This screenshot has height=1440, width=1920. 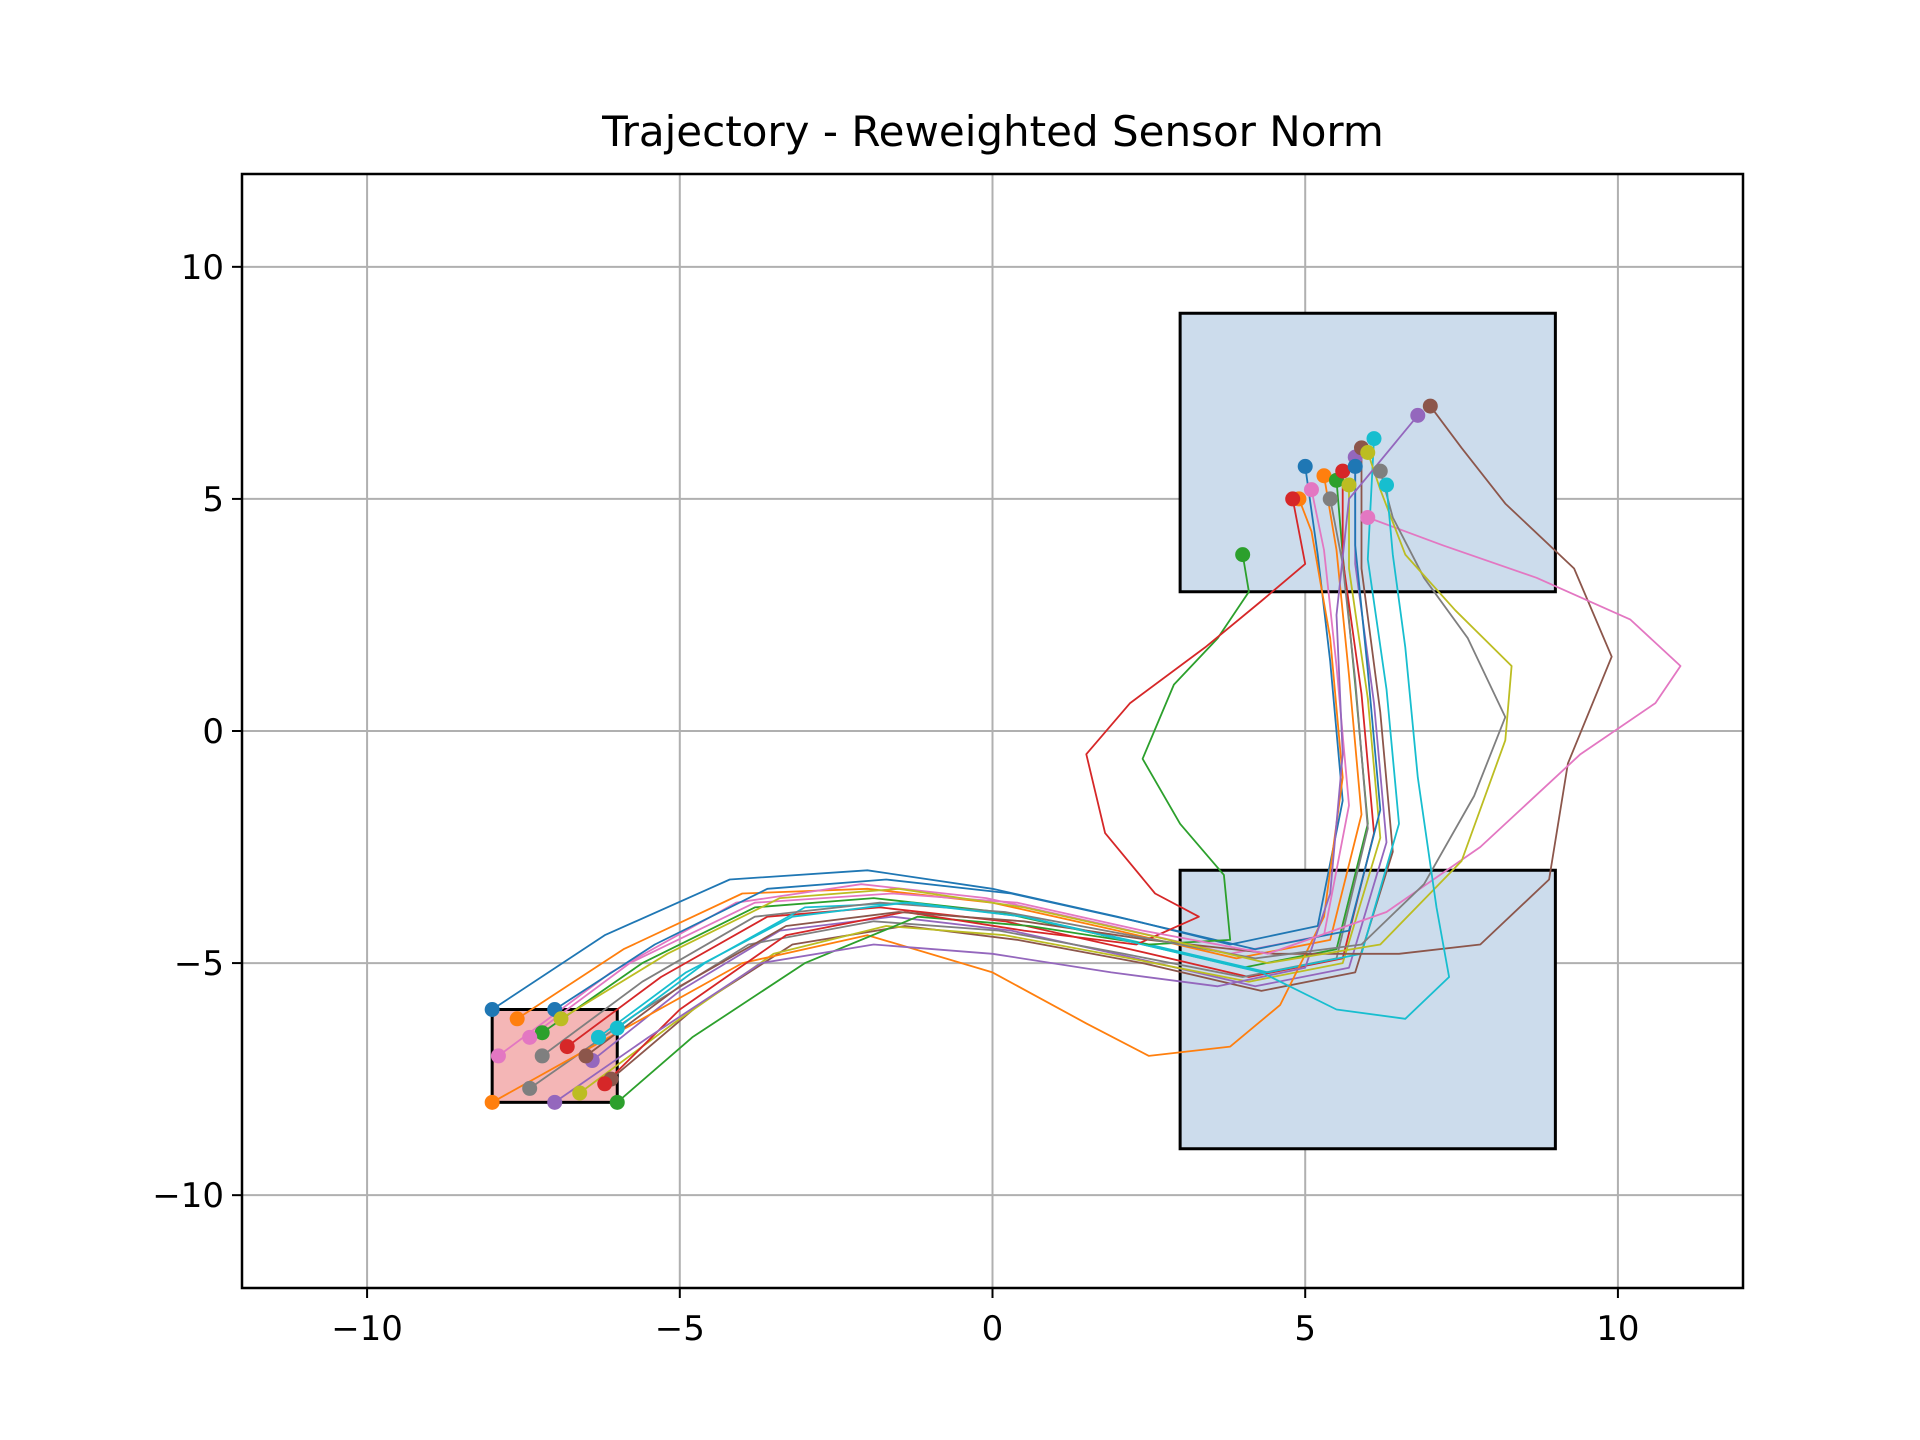 What do you see at coordinates (199, 964) in the screenshot?
I see `y-tick-label-1: −5` at bounding box center [199, 964].